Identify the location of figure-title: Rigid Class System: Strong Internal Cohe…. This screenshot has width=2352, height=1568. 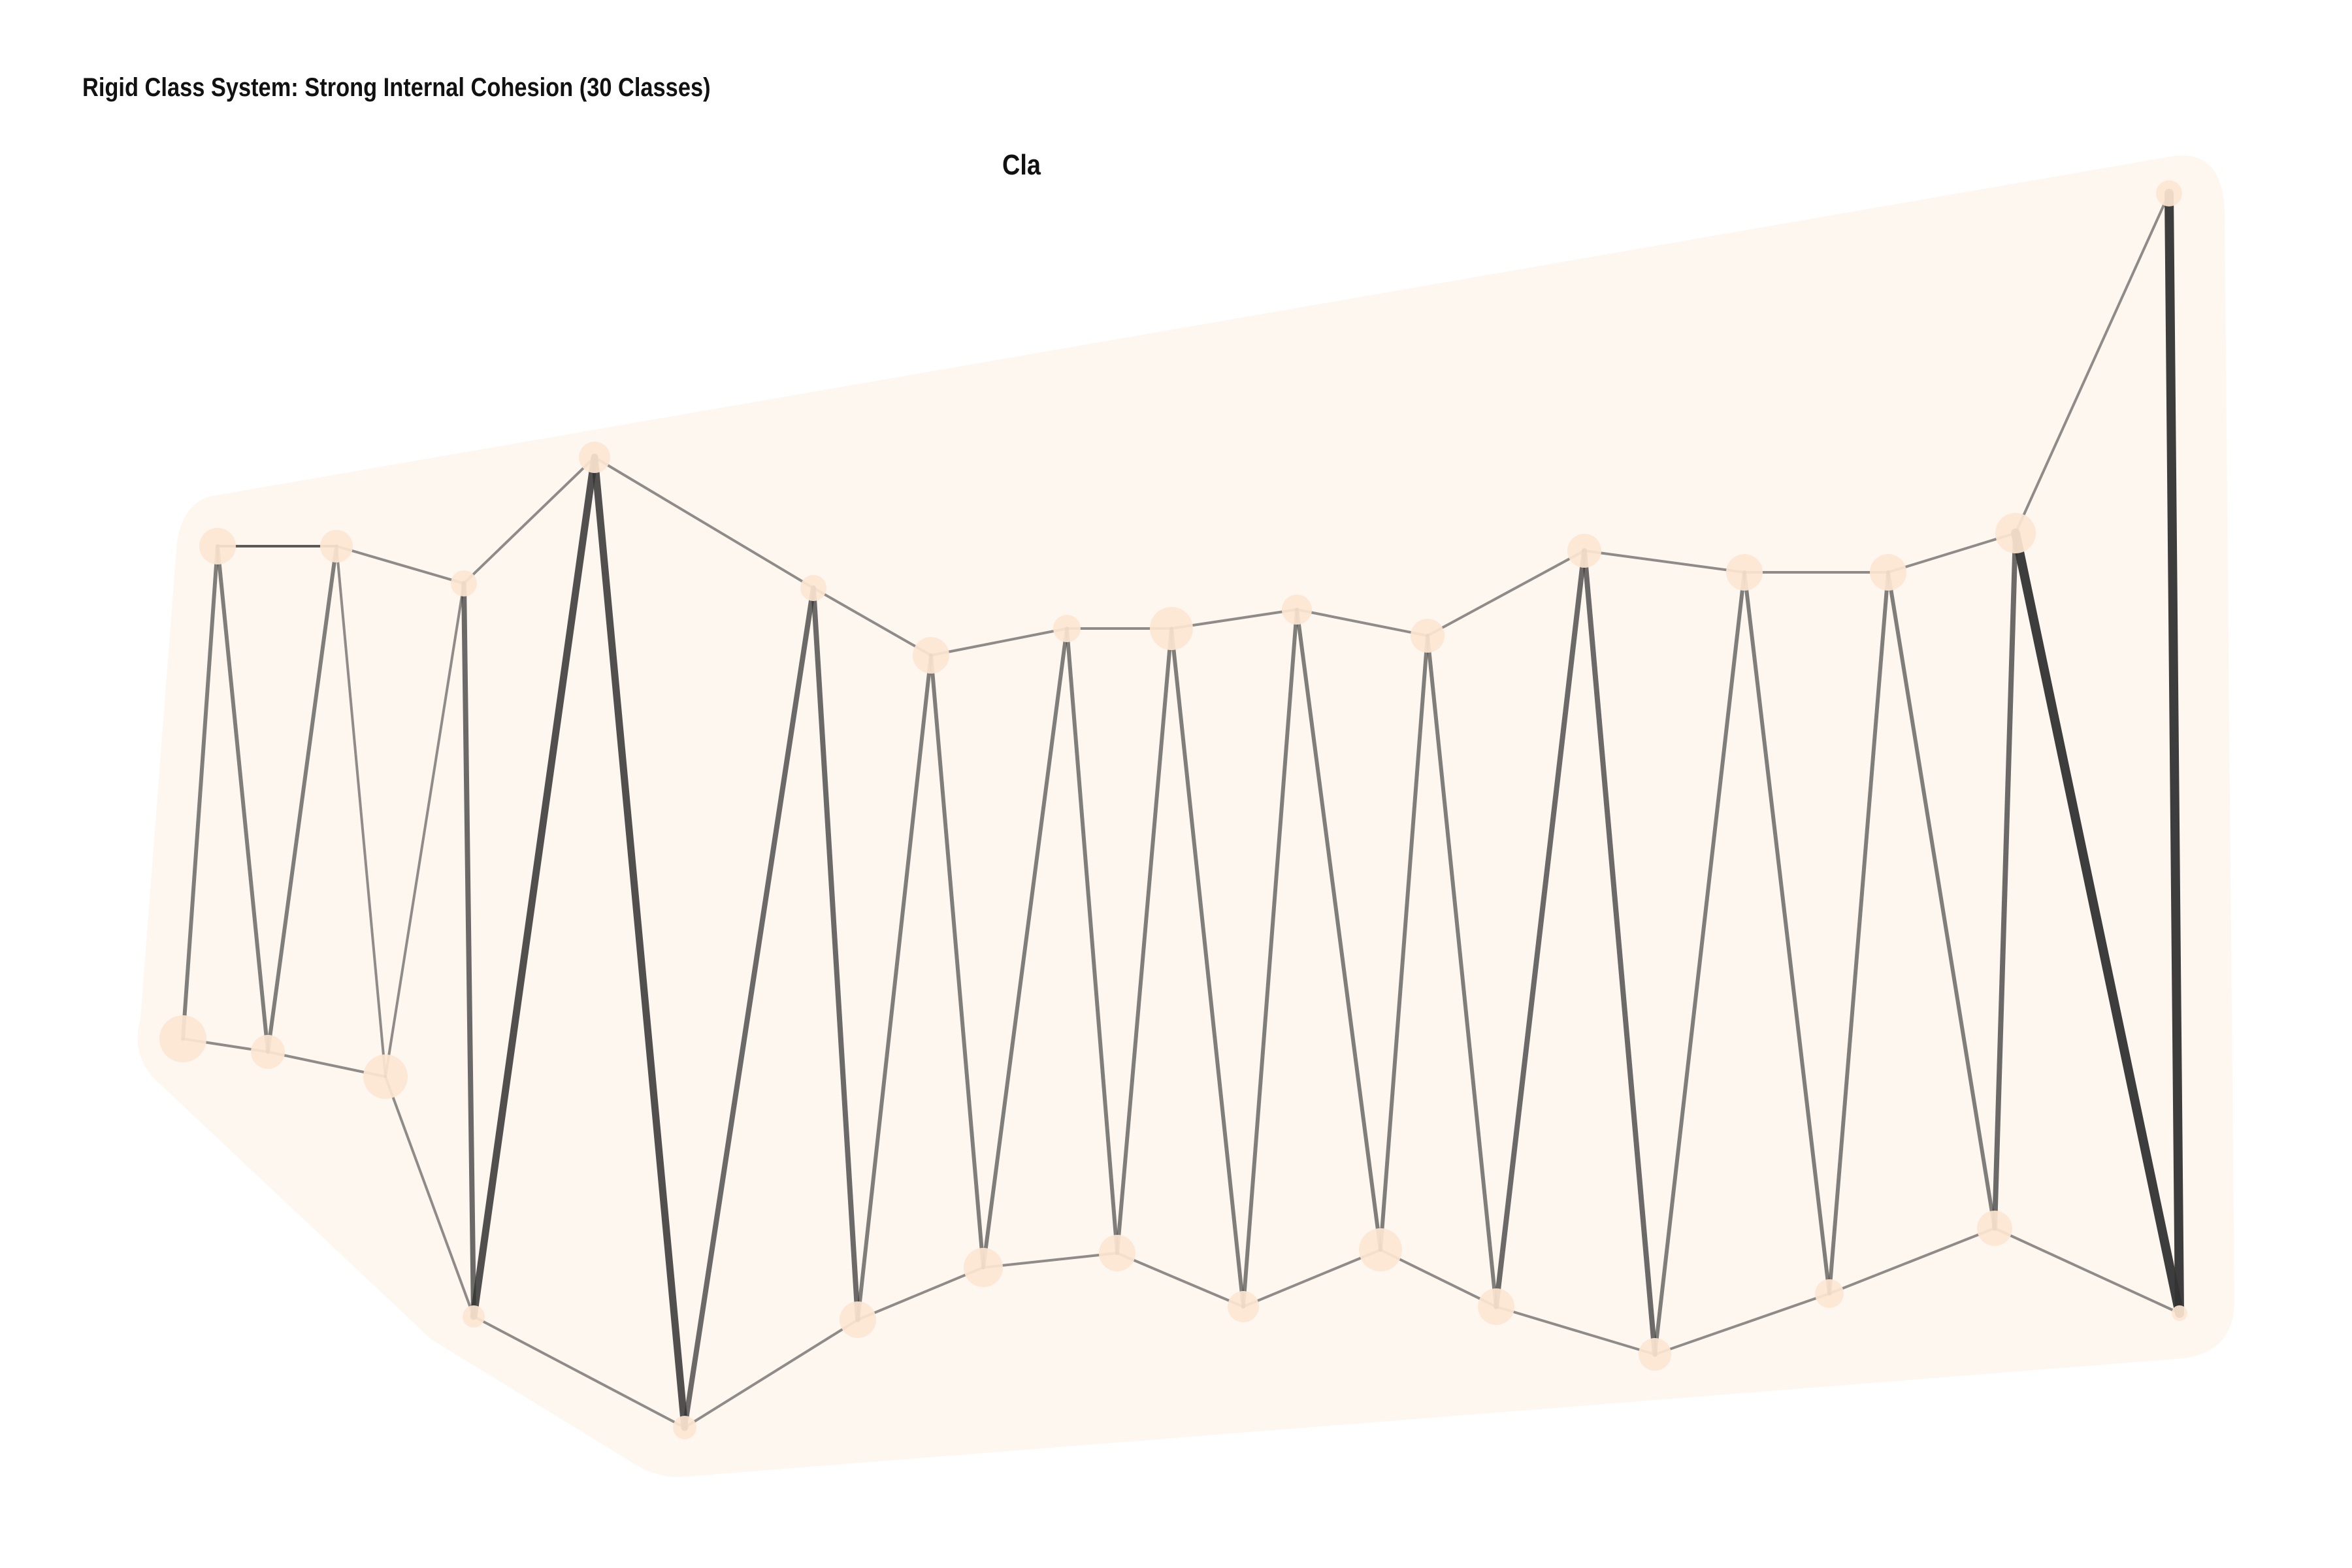
(396, 87).